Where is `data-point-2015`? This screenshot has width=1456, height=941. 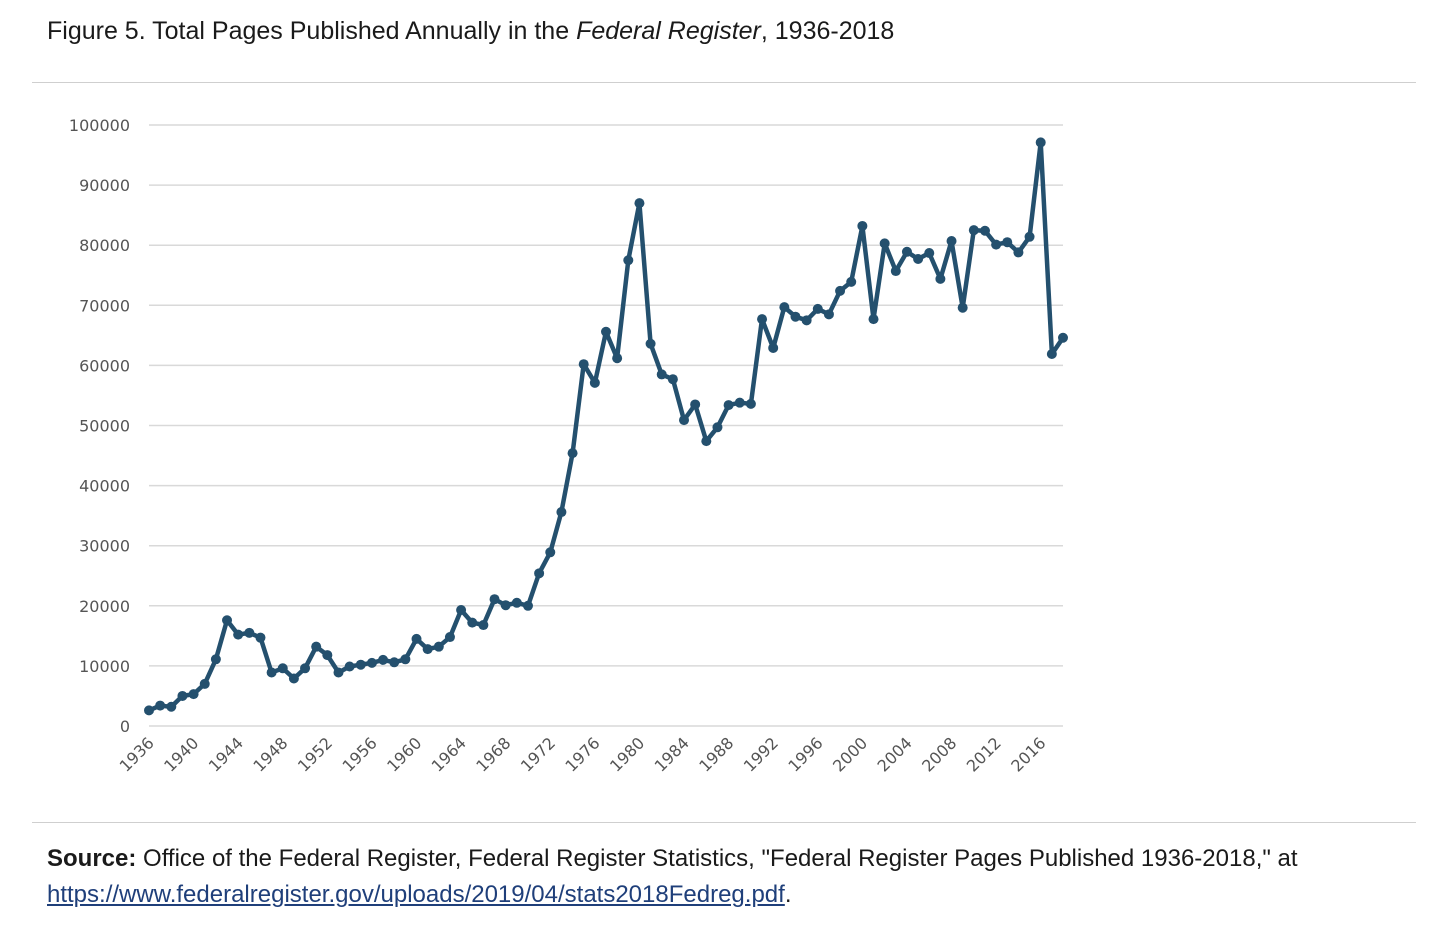 data-point-2015 is located at coordinates (1029, 236).